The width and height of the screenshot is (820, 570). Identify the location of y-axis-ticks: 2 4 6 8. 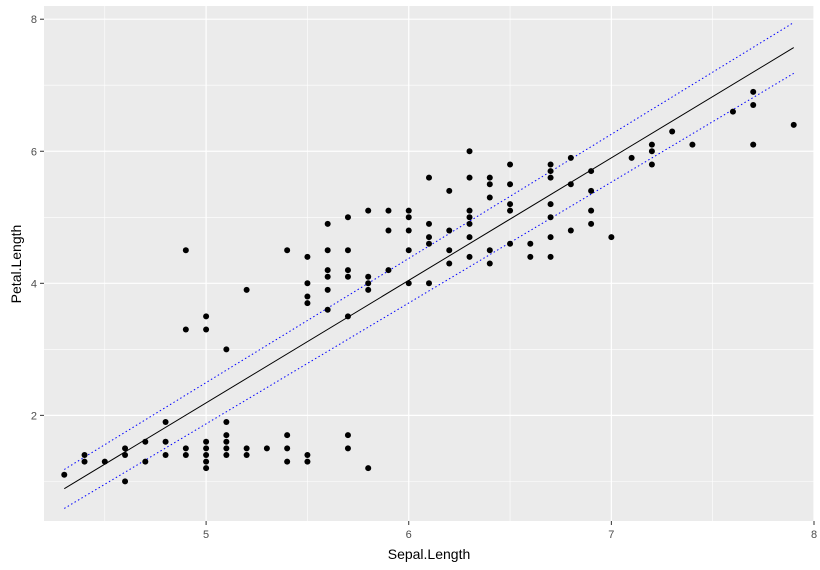
(37, 218).